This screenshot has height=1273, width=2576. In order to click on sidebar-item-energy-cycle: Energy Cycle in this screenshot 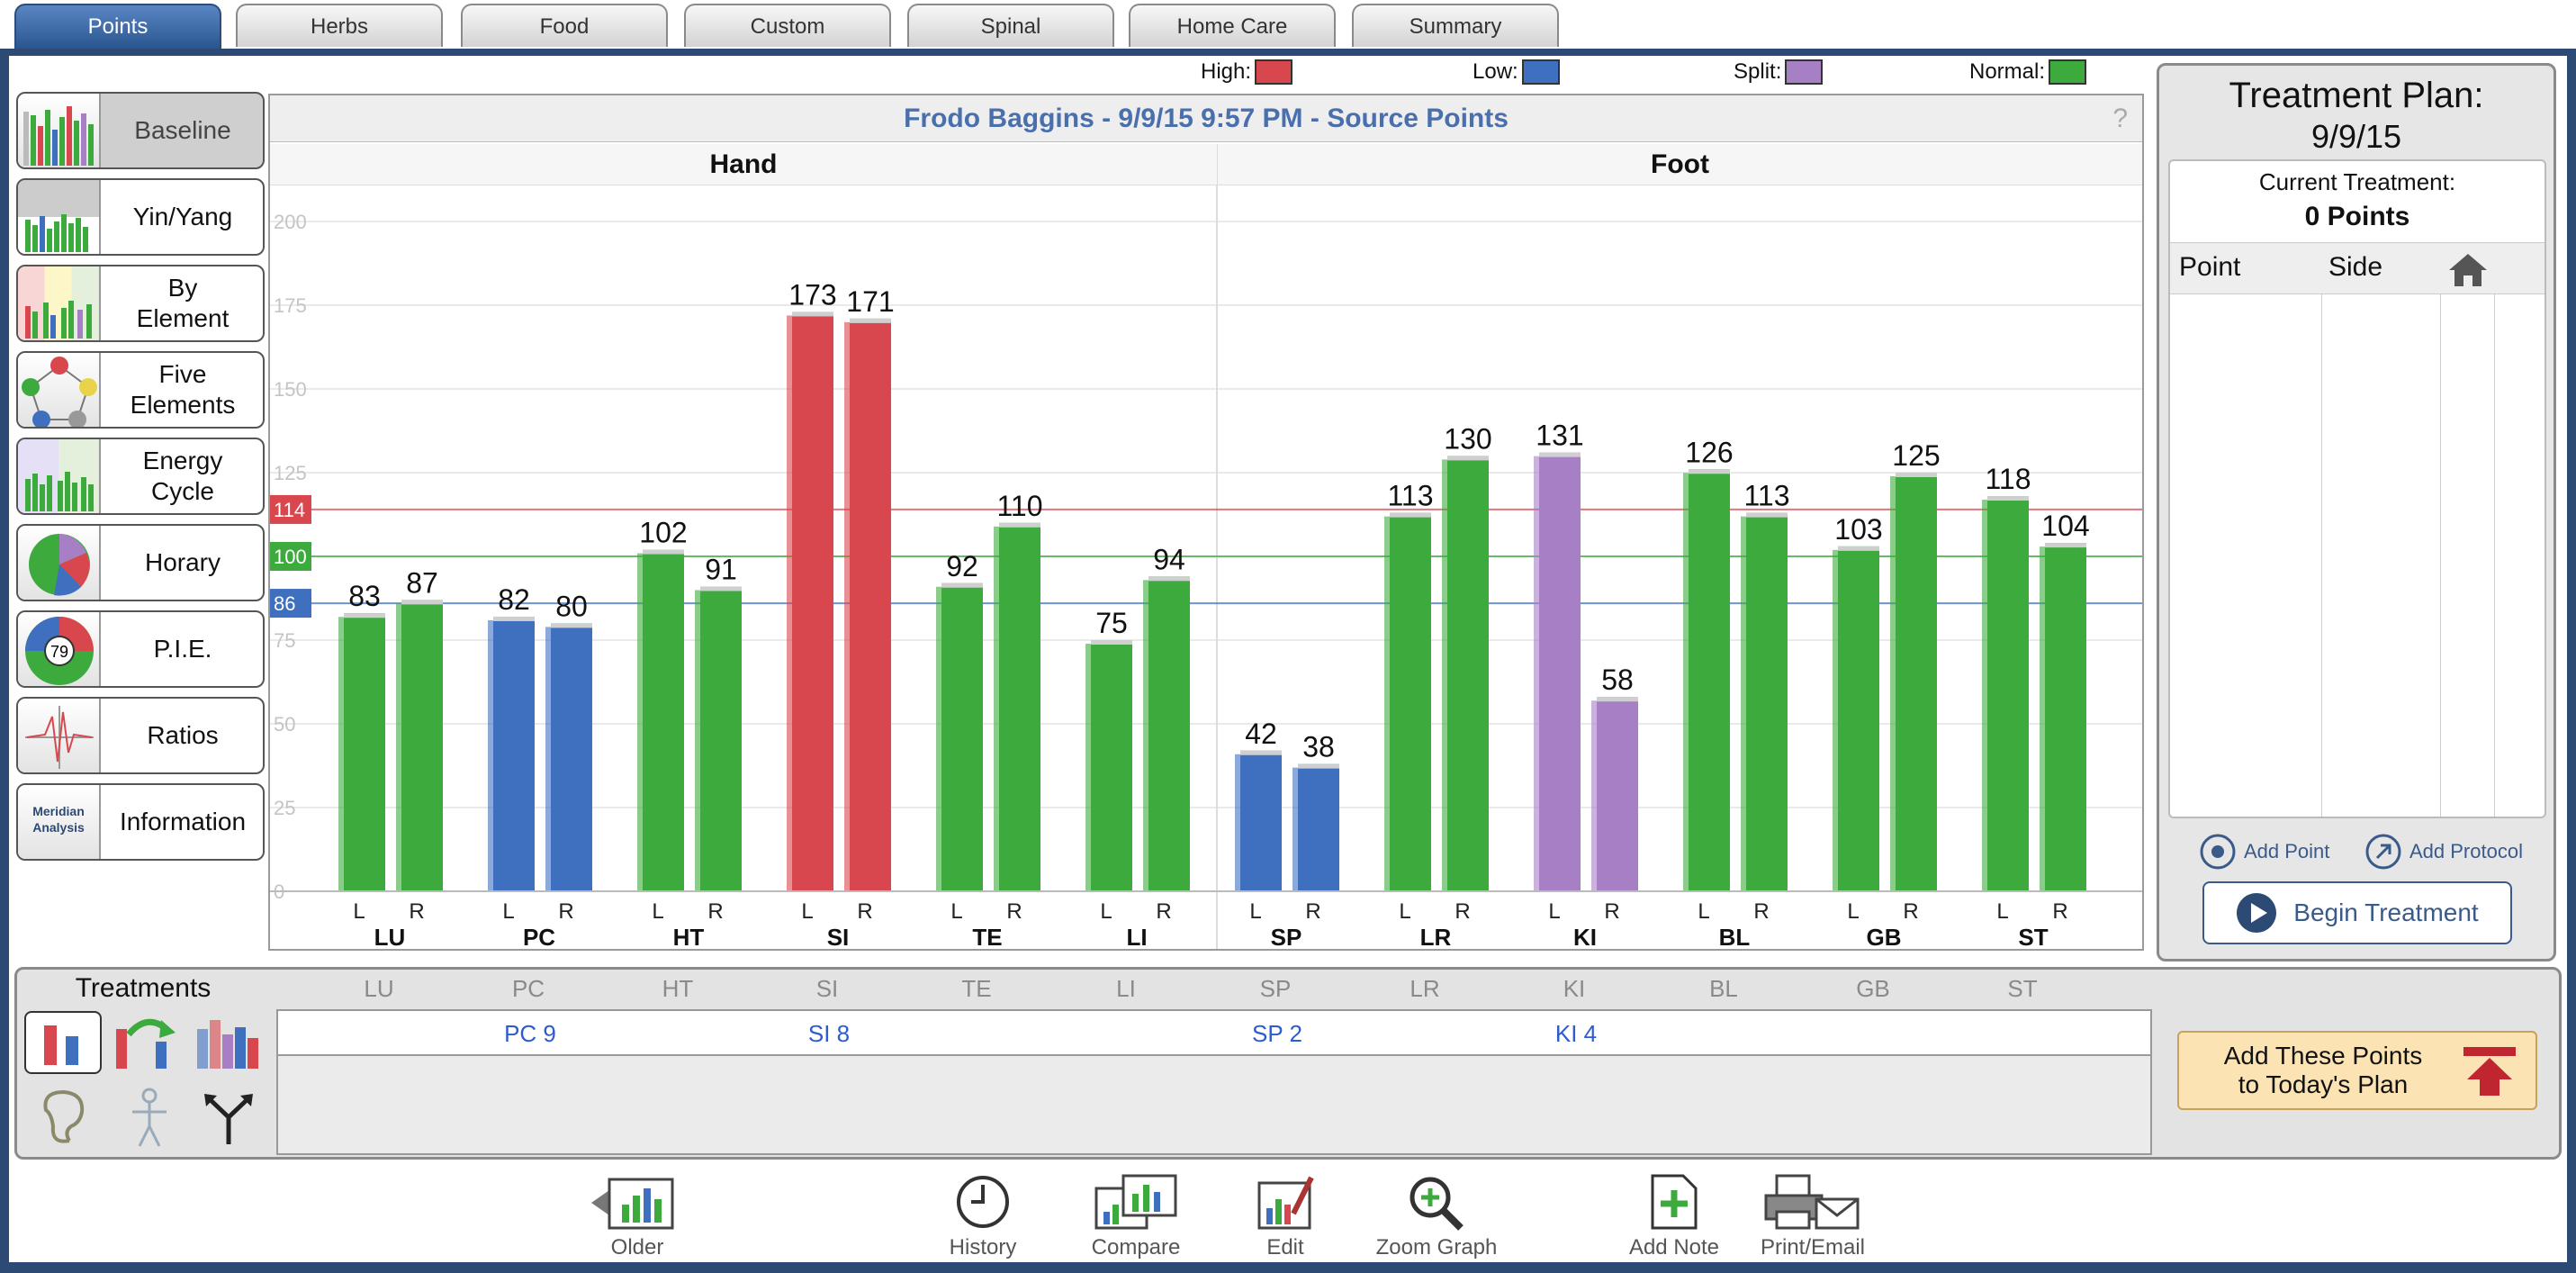, I will do `click(140, 477)`.